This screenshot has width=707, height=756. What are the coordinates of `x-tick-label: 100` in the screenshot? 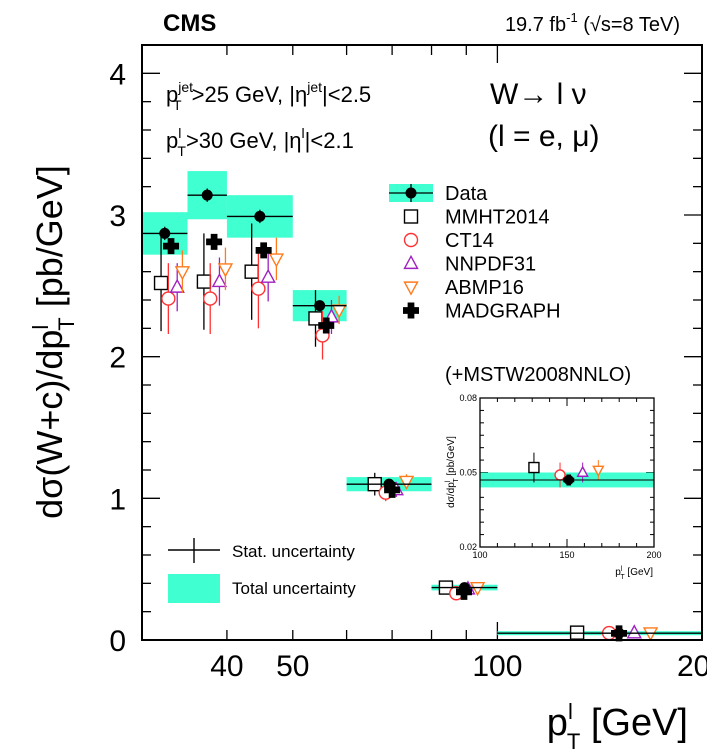 It's located at (497, 666).